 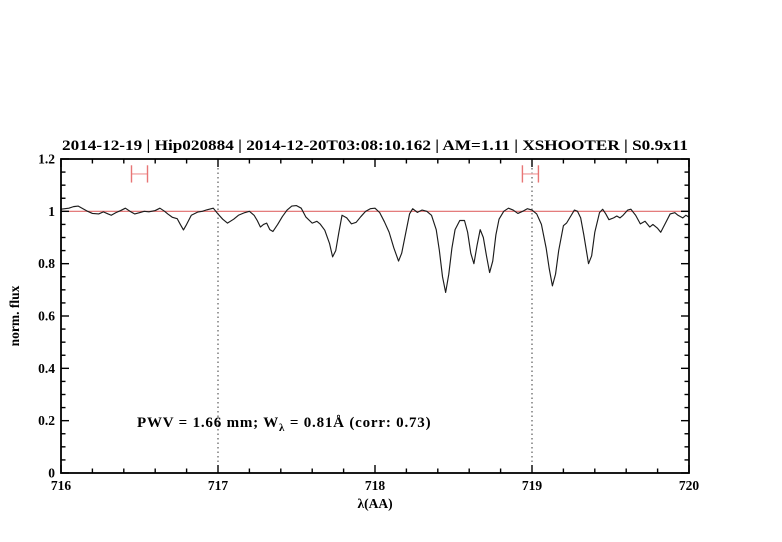 What do you see at coordinates (218, 485) in the screenshot?
I see `x-tick-label: 717` at bounding box center [218, 485].